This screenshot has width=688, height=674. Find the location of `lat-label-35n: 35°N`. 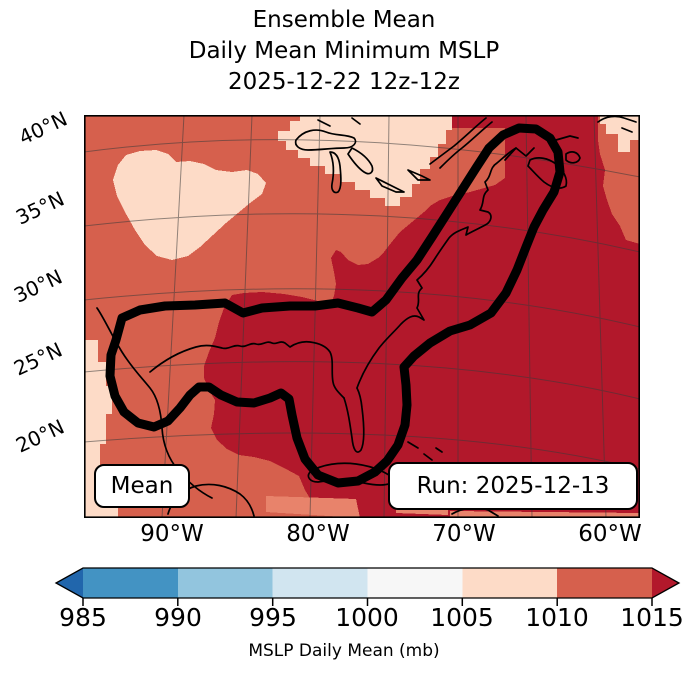

lat-label-35n: 35°N is located at coordinates (40, 208).